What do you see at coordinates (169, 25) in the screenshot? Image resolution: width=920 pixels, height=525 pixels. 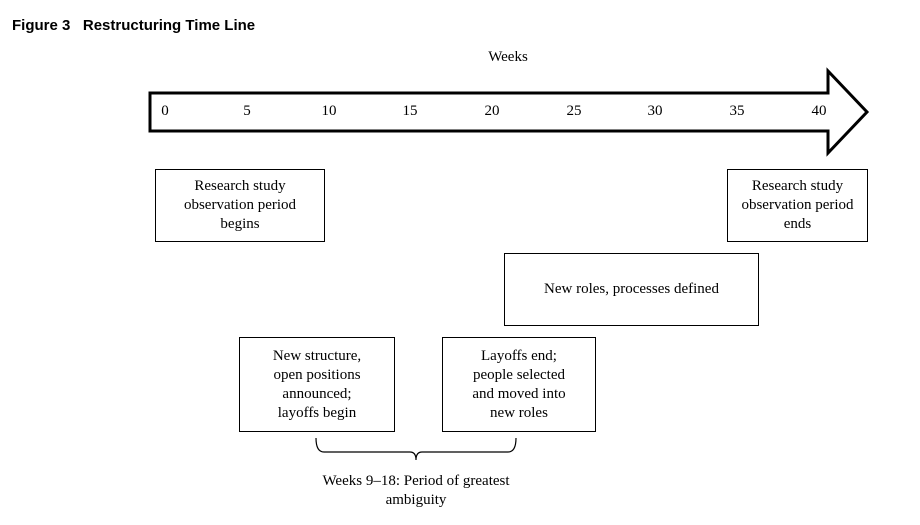 I see `figure-title-text: Restructuring Time Line` at bounding box center [169, 25].